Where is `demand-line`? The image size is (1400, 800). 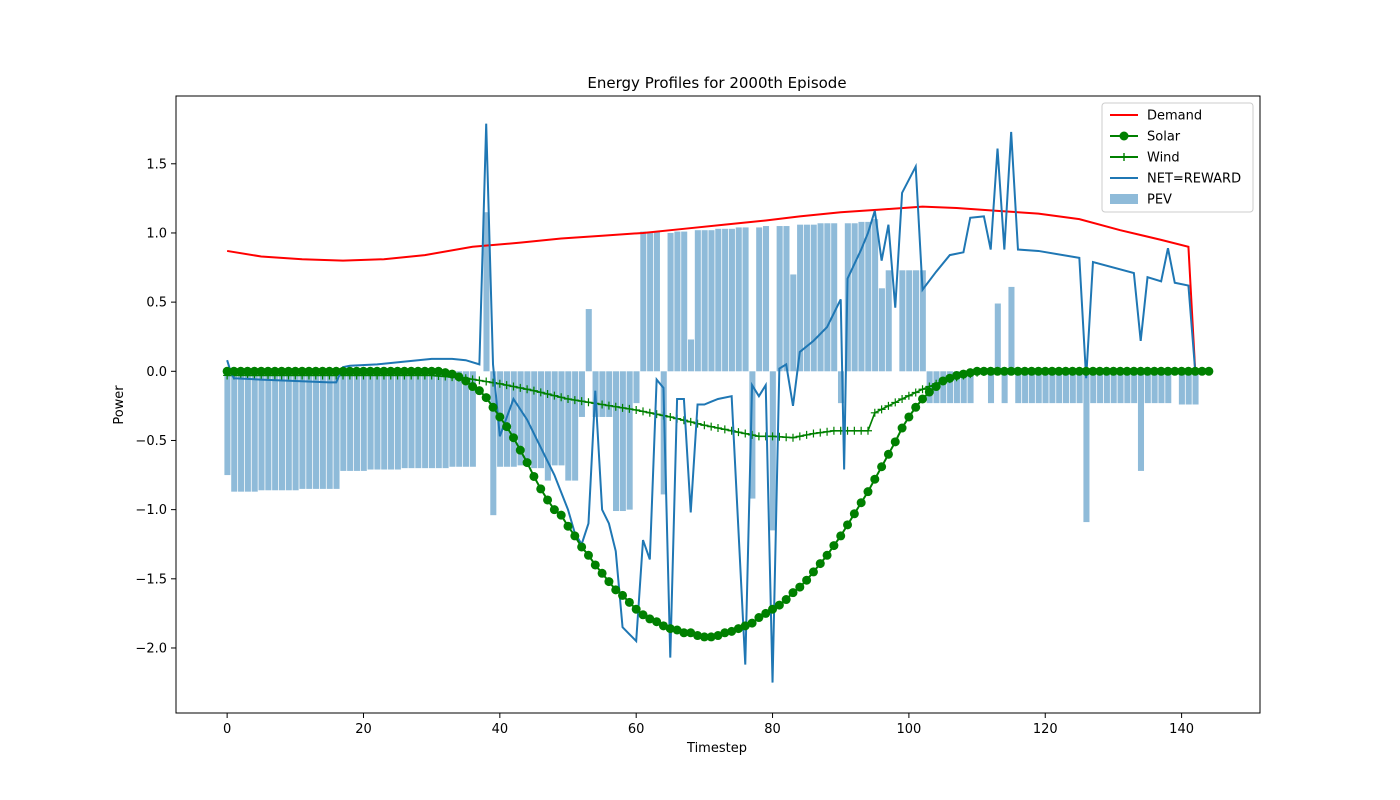 demand-line is located at coordinates (711, 288).